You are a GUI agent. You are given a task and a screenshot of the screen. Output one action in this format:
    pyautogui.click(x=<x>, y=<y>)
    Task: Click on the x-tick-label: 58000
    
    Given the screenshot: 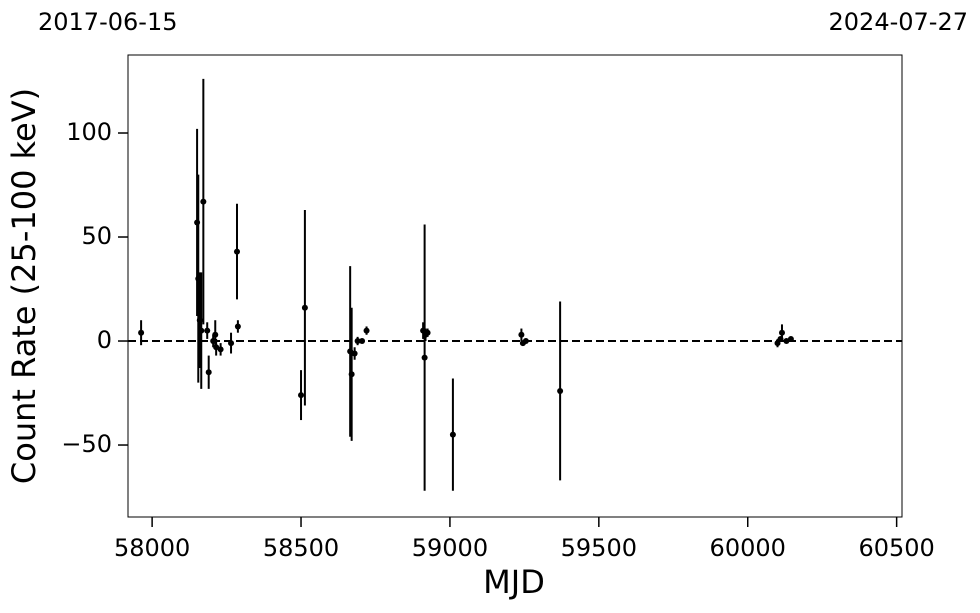 What is the action you would take?
    pyautogui.click(x=152, y=548)
    